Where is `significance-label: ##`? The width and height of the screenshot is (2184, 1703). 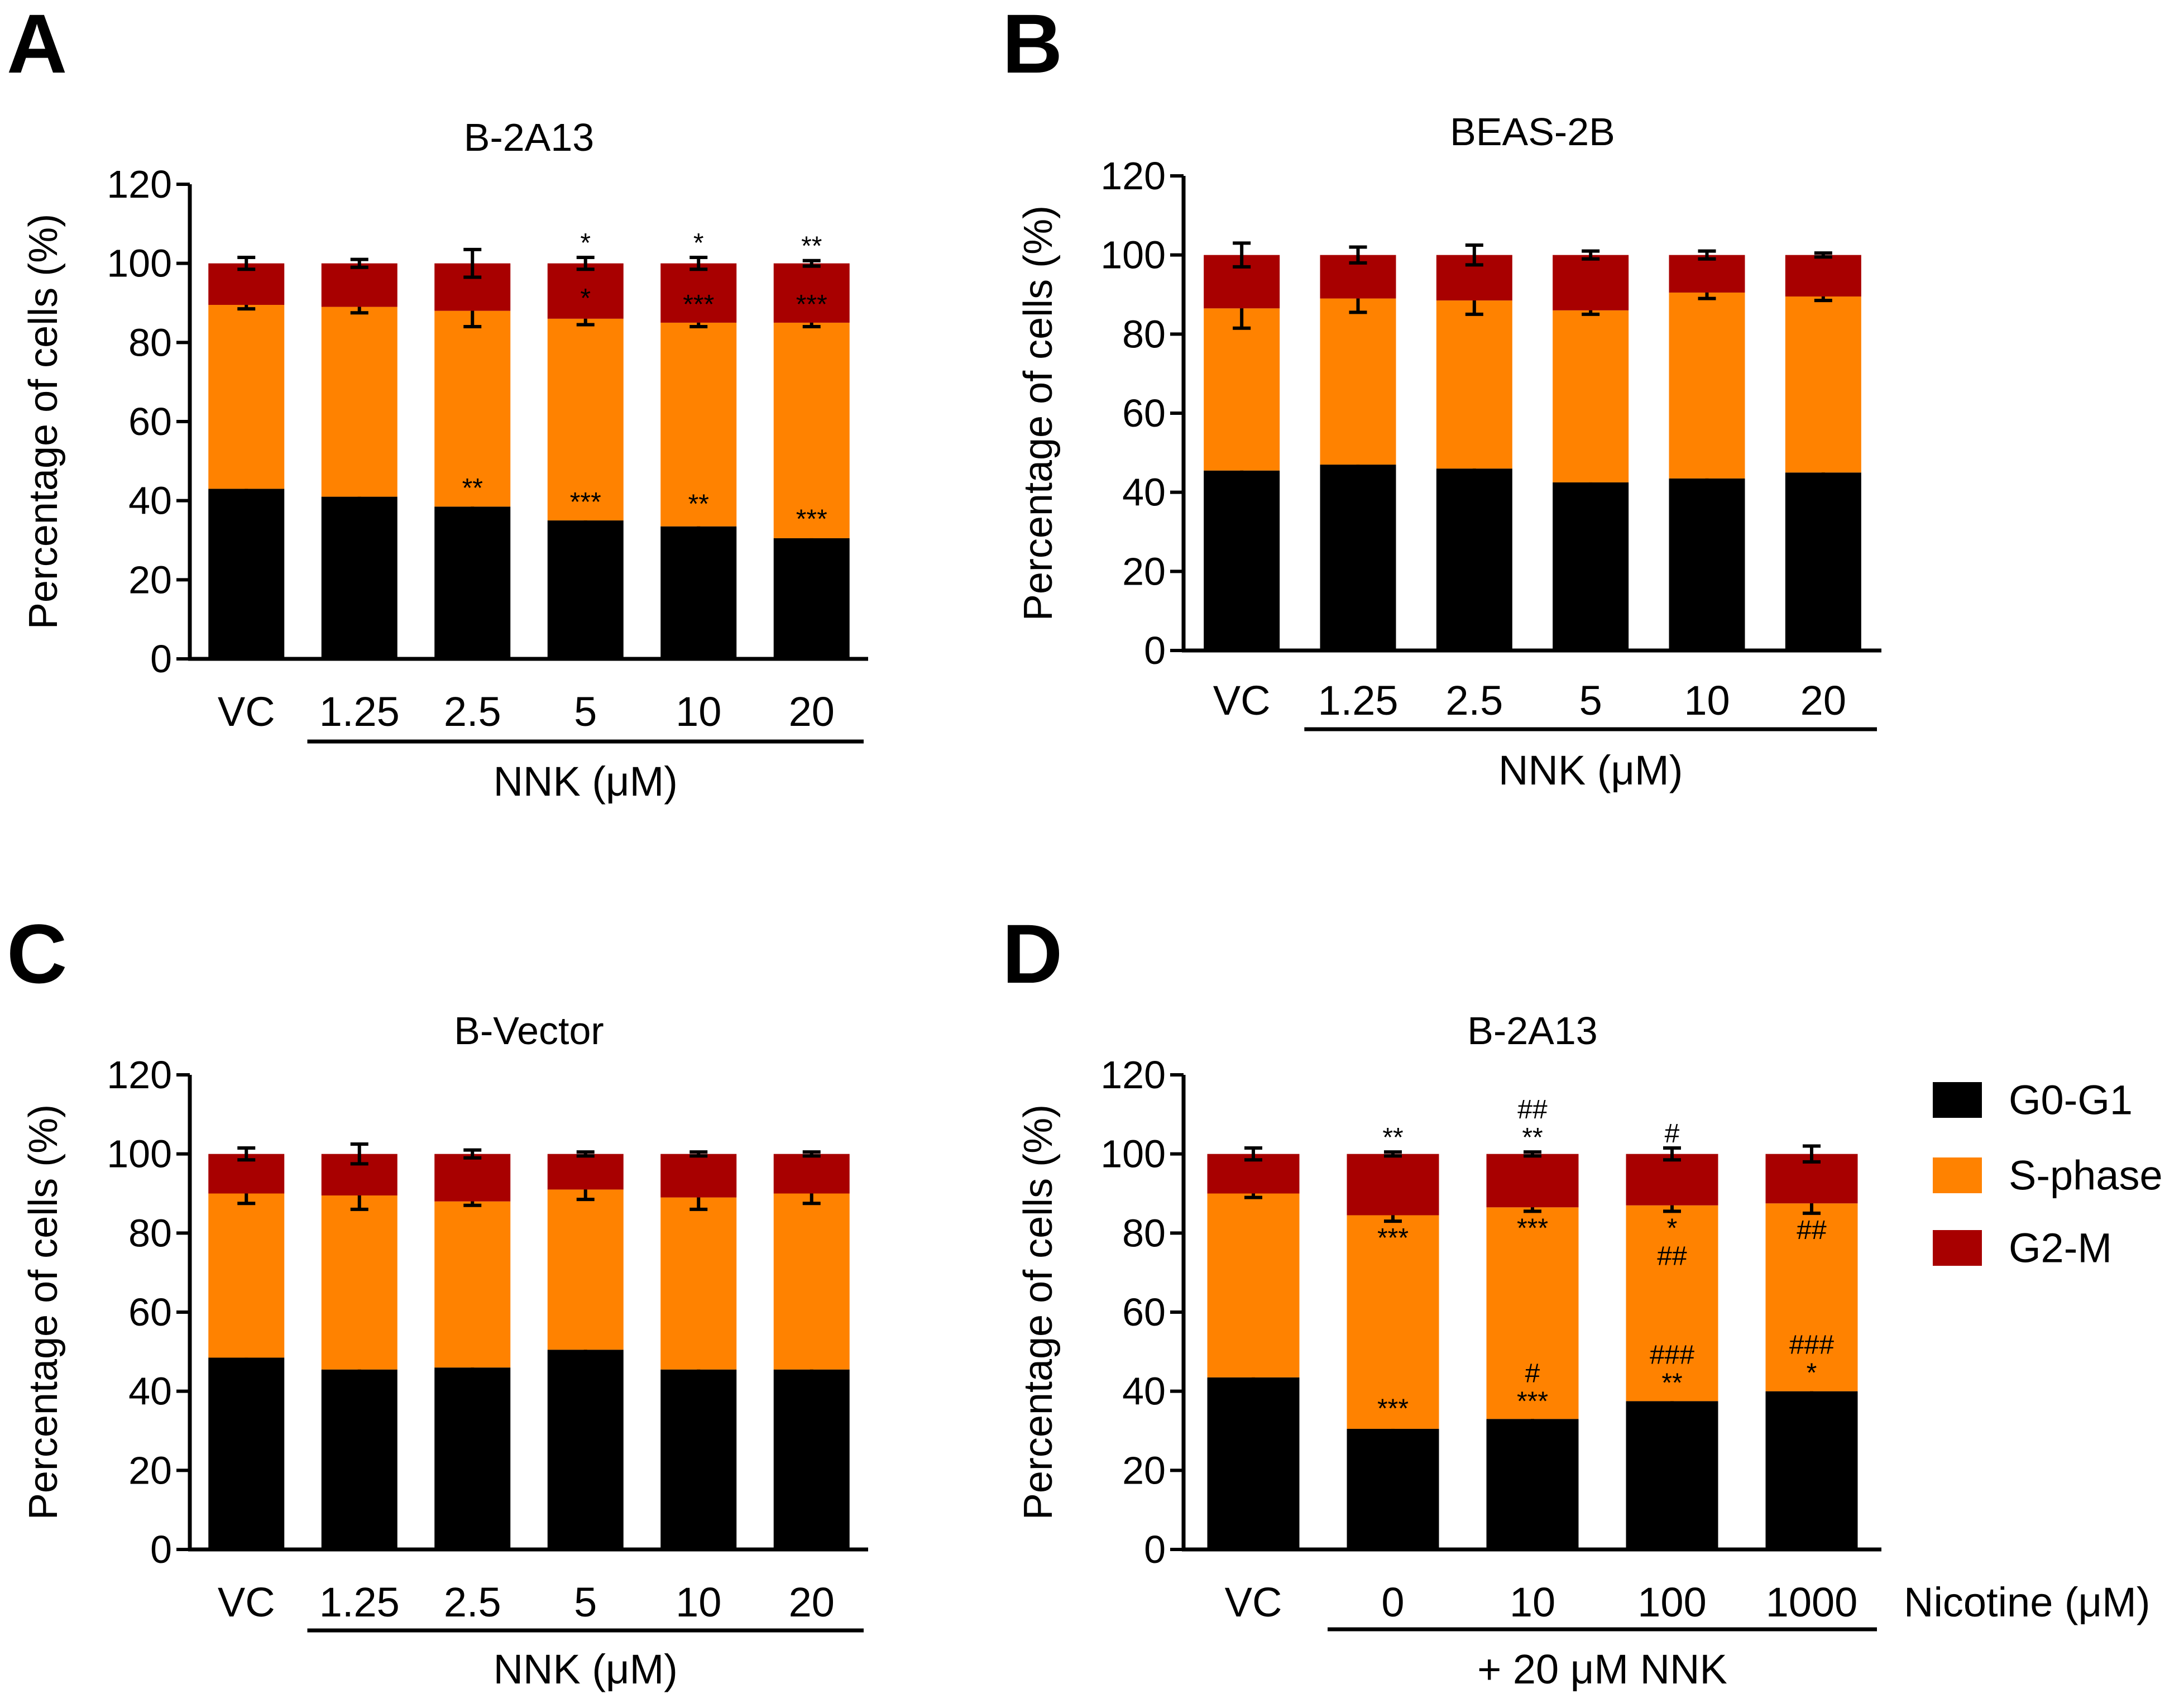 significance-label: ## is located at coordinates (1812, 1230).